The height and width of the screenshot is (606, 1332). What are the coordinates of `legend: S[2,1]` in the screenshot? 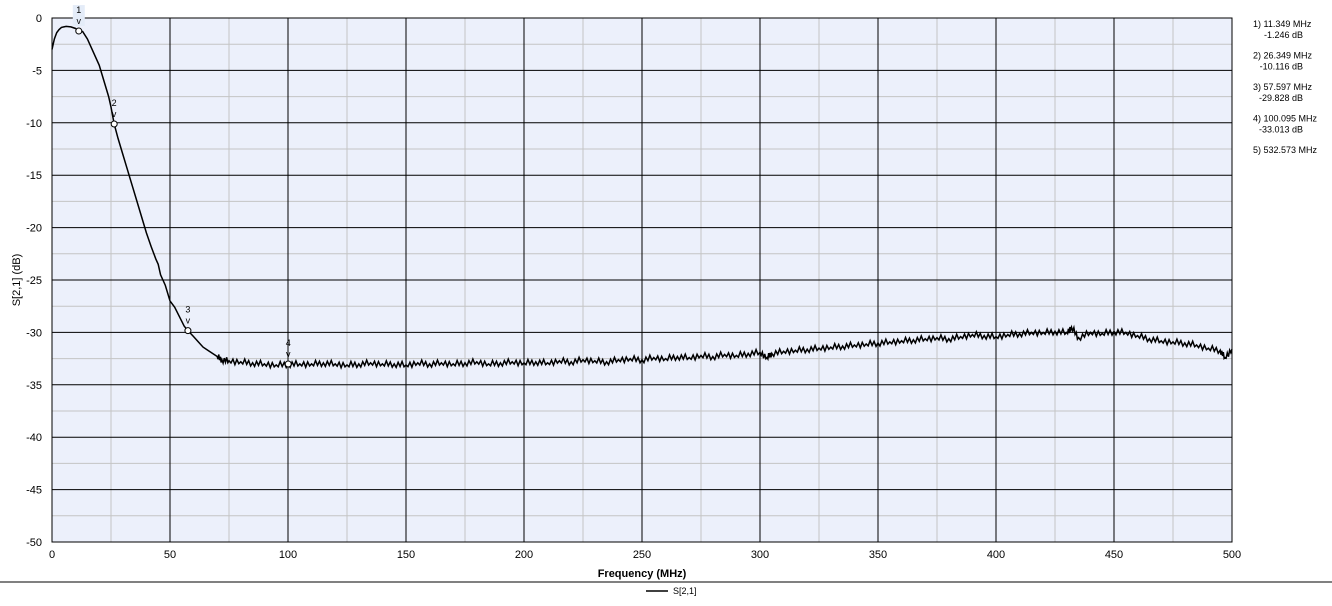 It's located at (671, 591).